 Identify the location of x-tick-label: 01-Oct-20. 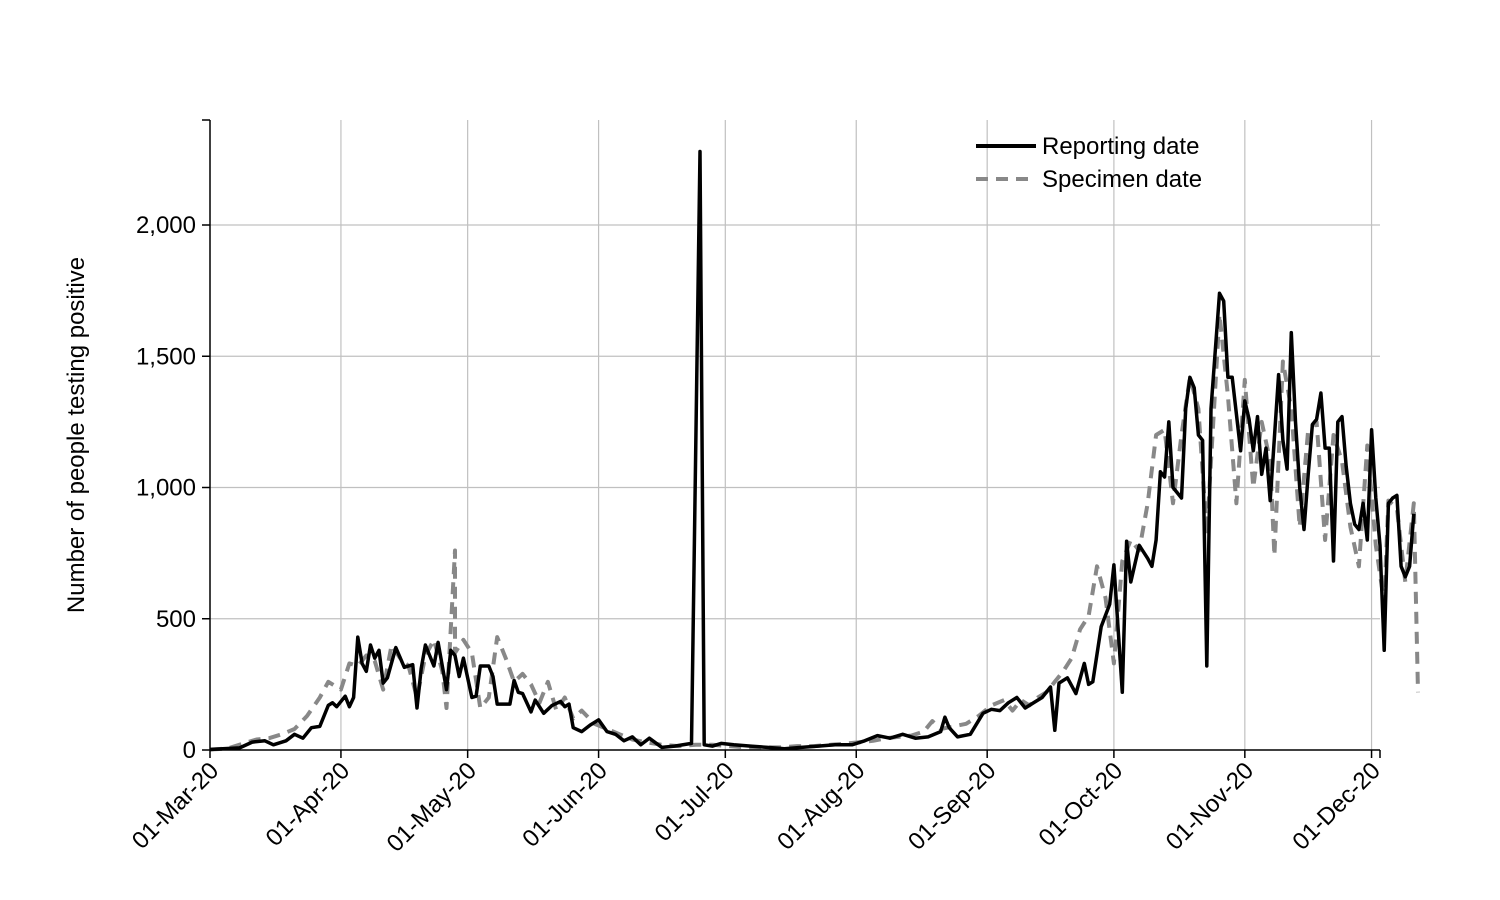
(1081, 804).